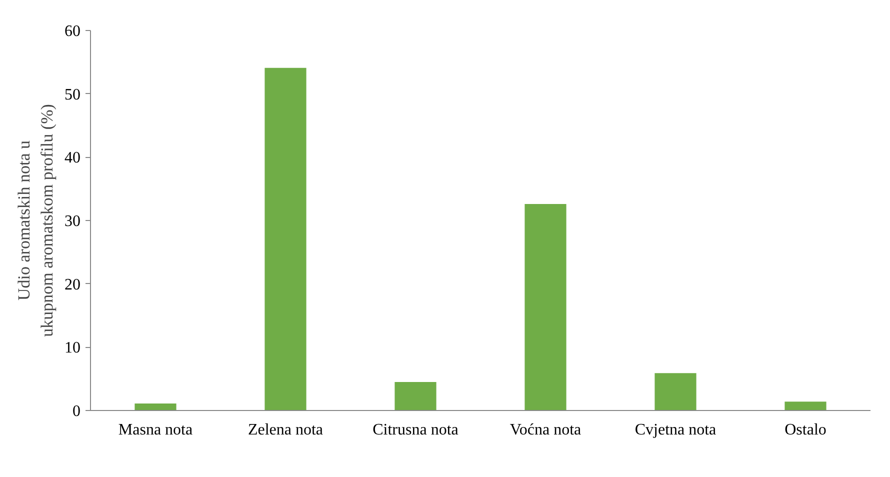 The height and width of the screenshot is (477, 890). What do you see at coordinates (72, 158) in the screenshot?
I see `y-tick-label: 40` at bounding box center [72, 158].